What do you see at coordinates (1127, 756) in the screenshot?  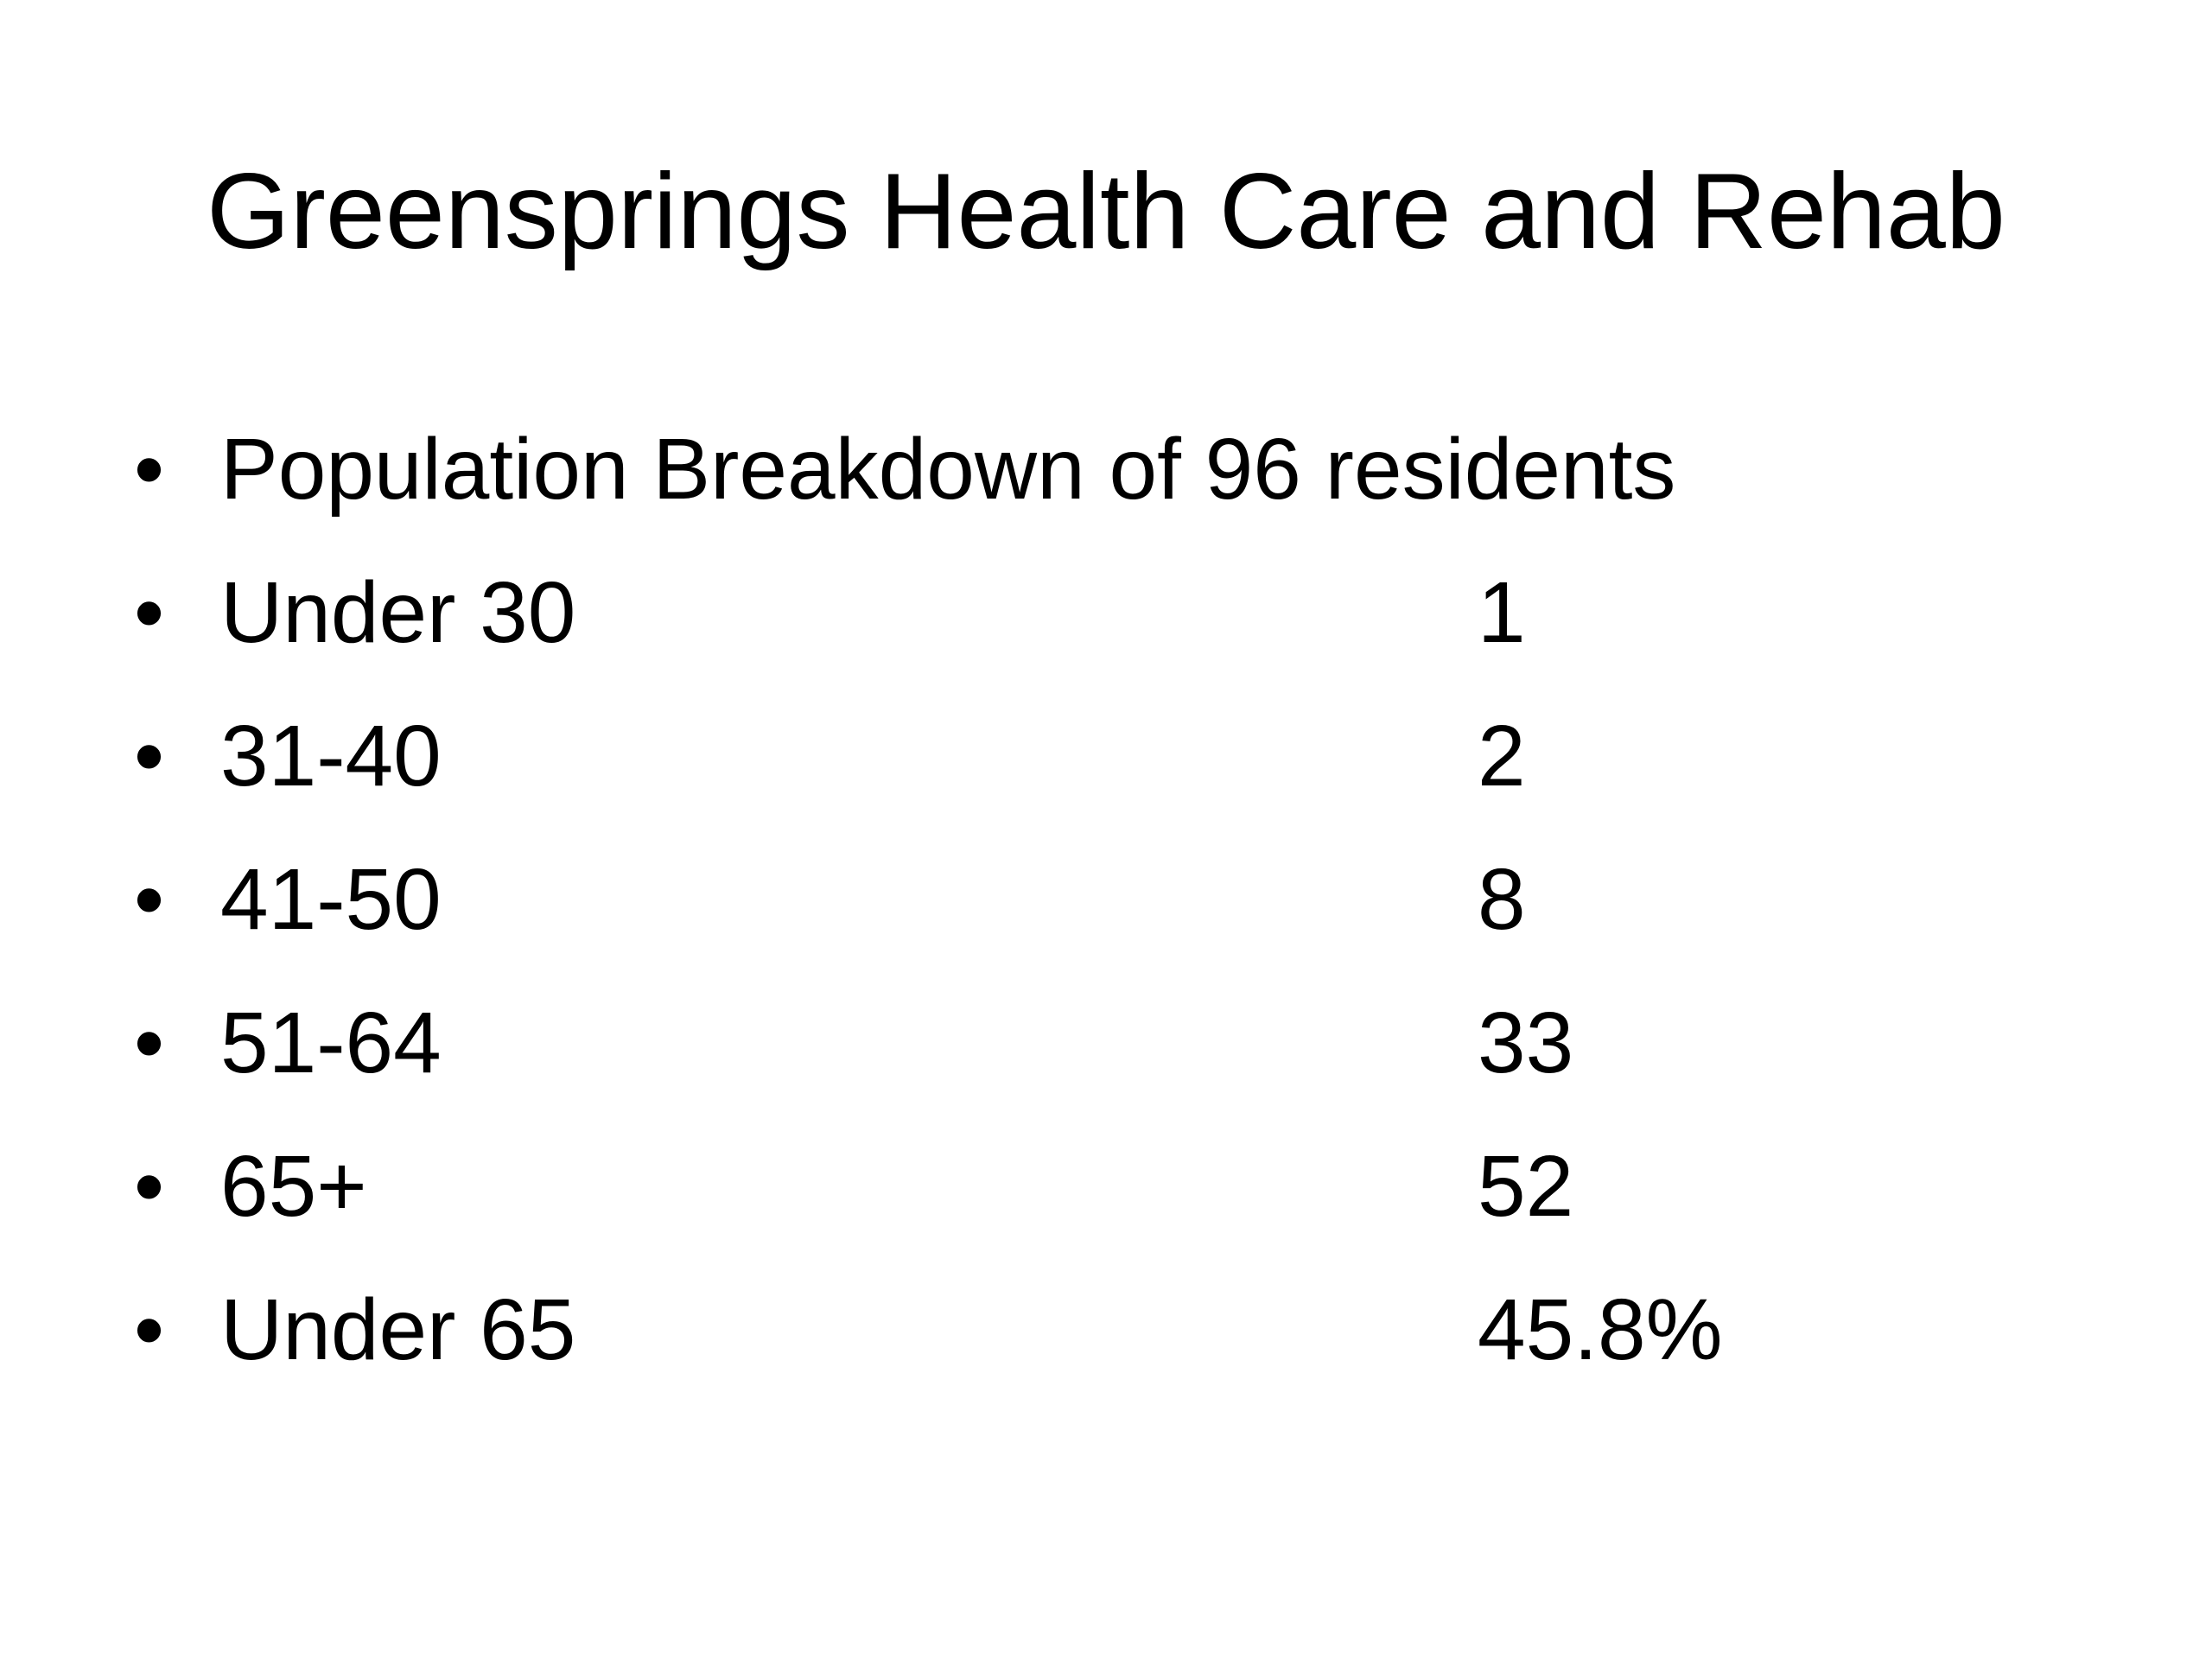 I see `bullet-item-31-40: • 31-40 2` at bounding box center [1127, 756].